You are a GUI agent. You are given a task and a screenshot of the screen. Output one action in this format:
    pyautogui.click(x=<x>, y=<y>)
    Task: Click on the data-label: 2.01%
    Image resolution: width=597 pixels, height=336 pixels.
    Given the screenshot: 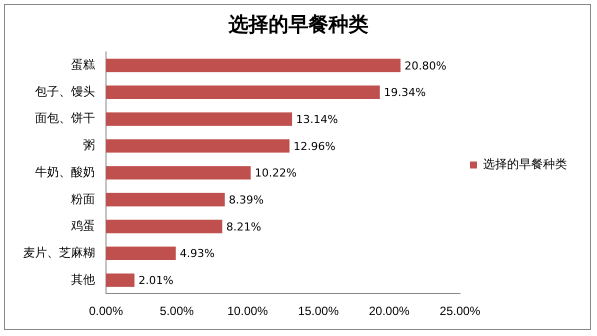 What is the action you would take?
    pyautogui.click(x=156, y=281)
    